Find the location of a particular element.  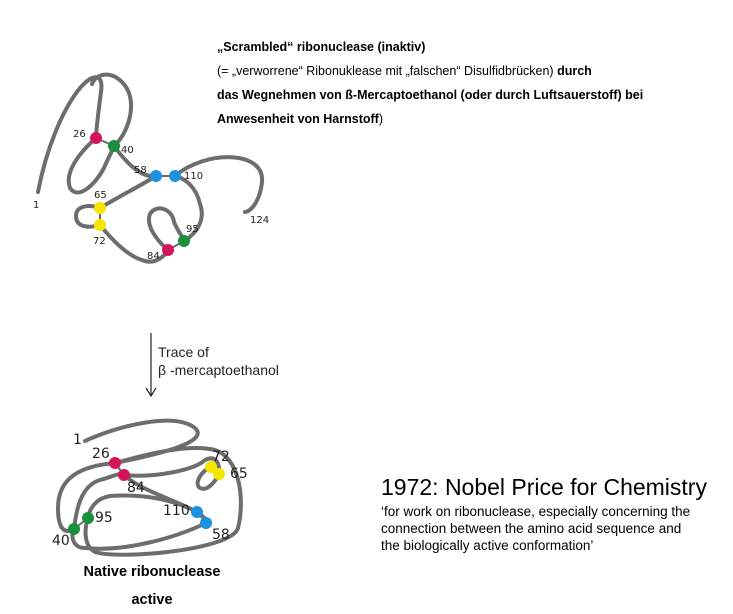

label-84: 84 is located at coordinates (153, 256).